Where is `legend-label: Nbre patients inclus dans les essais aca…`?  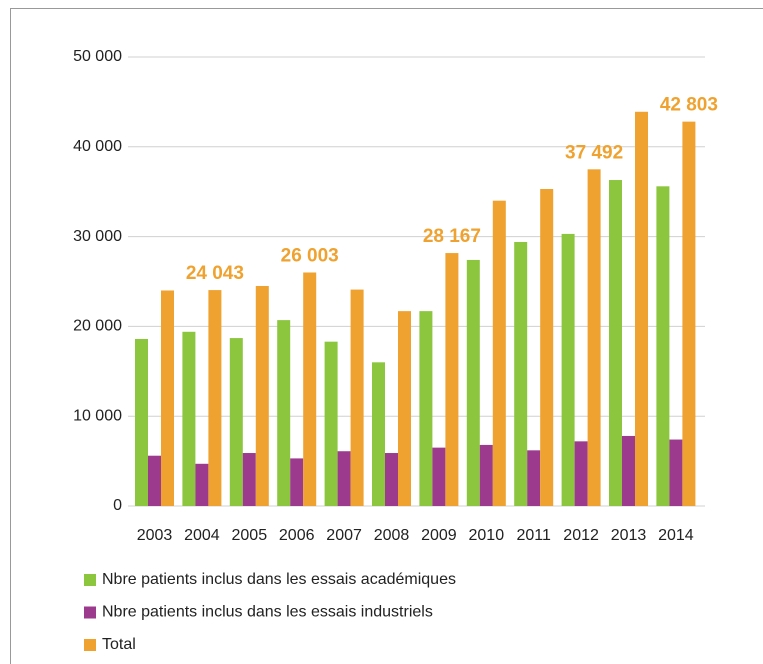
legend-label: Nbre patients inclus dans les essais aca… is located at coordinates (279, 579).